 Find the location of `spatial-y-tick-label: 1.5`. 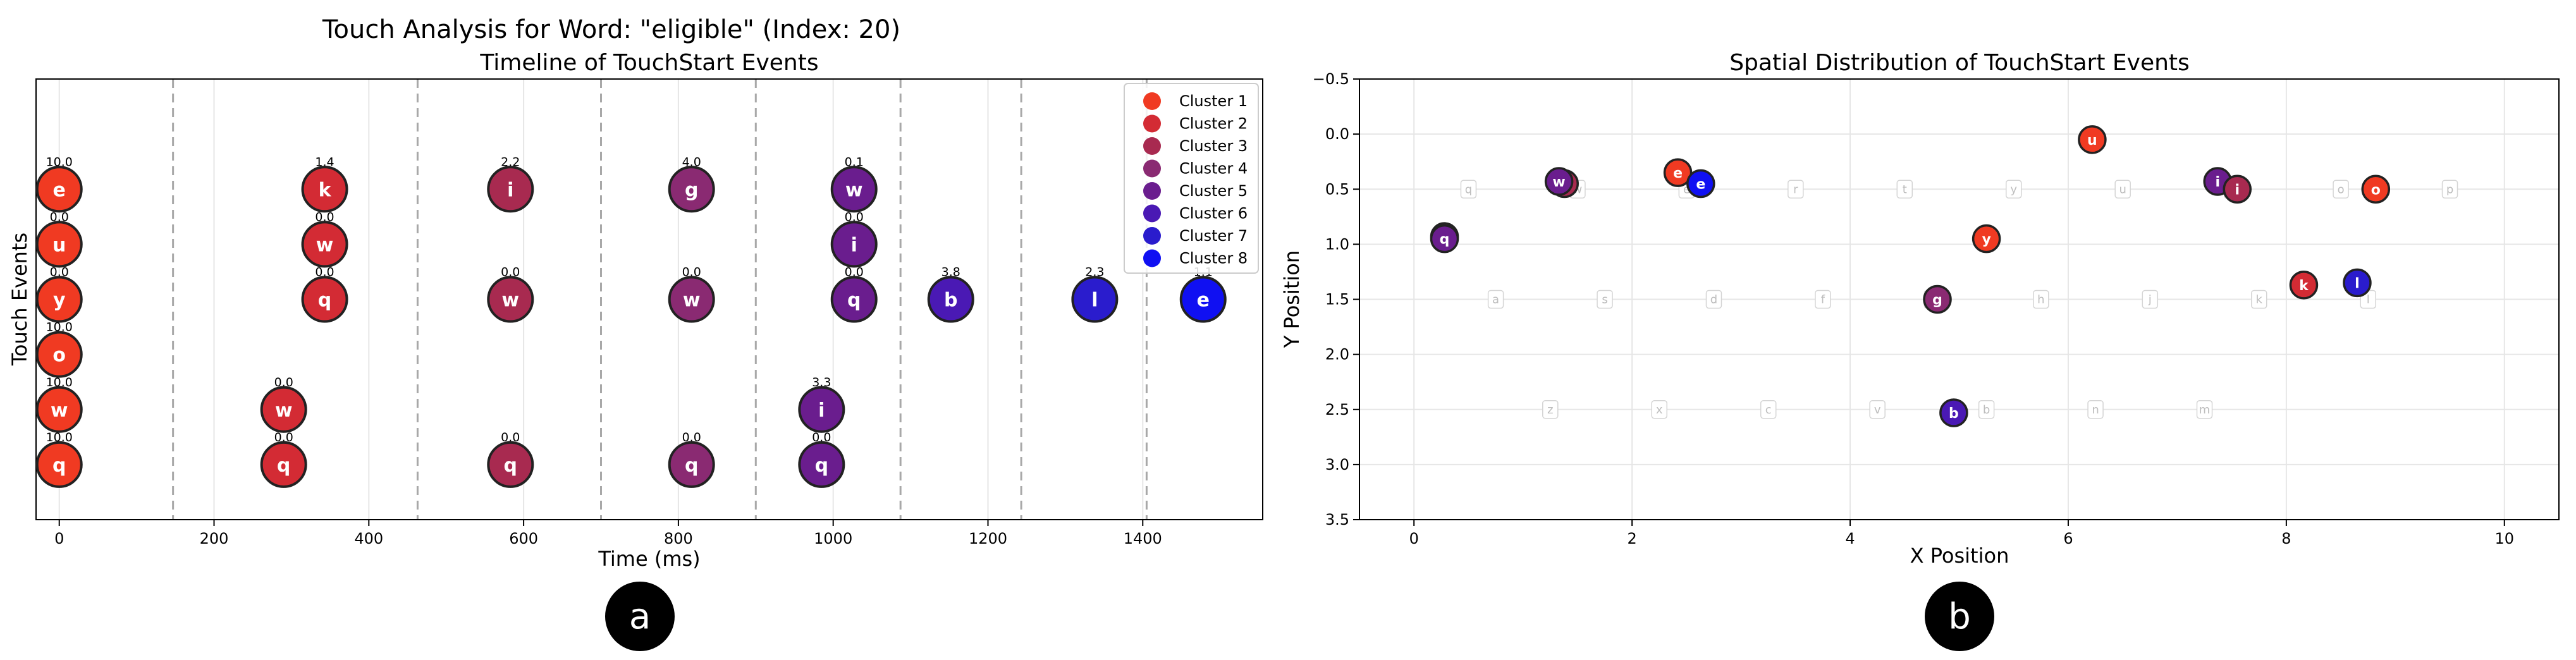

spatial-y-tick-label: 1.5 is located at coordinates (1337, 300).